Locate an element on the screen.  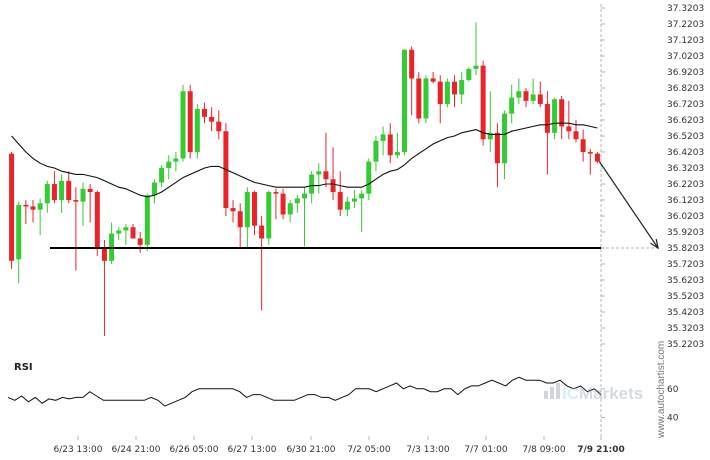
price-tick-label: 35.7203 is located at coordinates (685, 265).